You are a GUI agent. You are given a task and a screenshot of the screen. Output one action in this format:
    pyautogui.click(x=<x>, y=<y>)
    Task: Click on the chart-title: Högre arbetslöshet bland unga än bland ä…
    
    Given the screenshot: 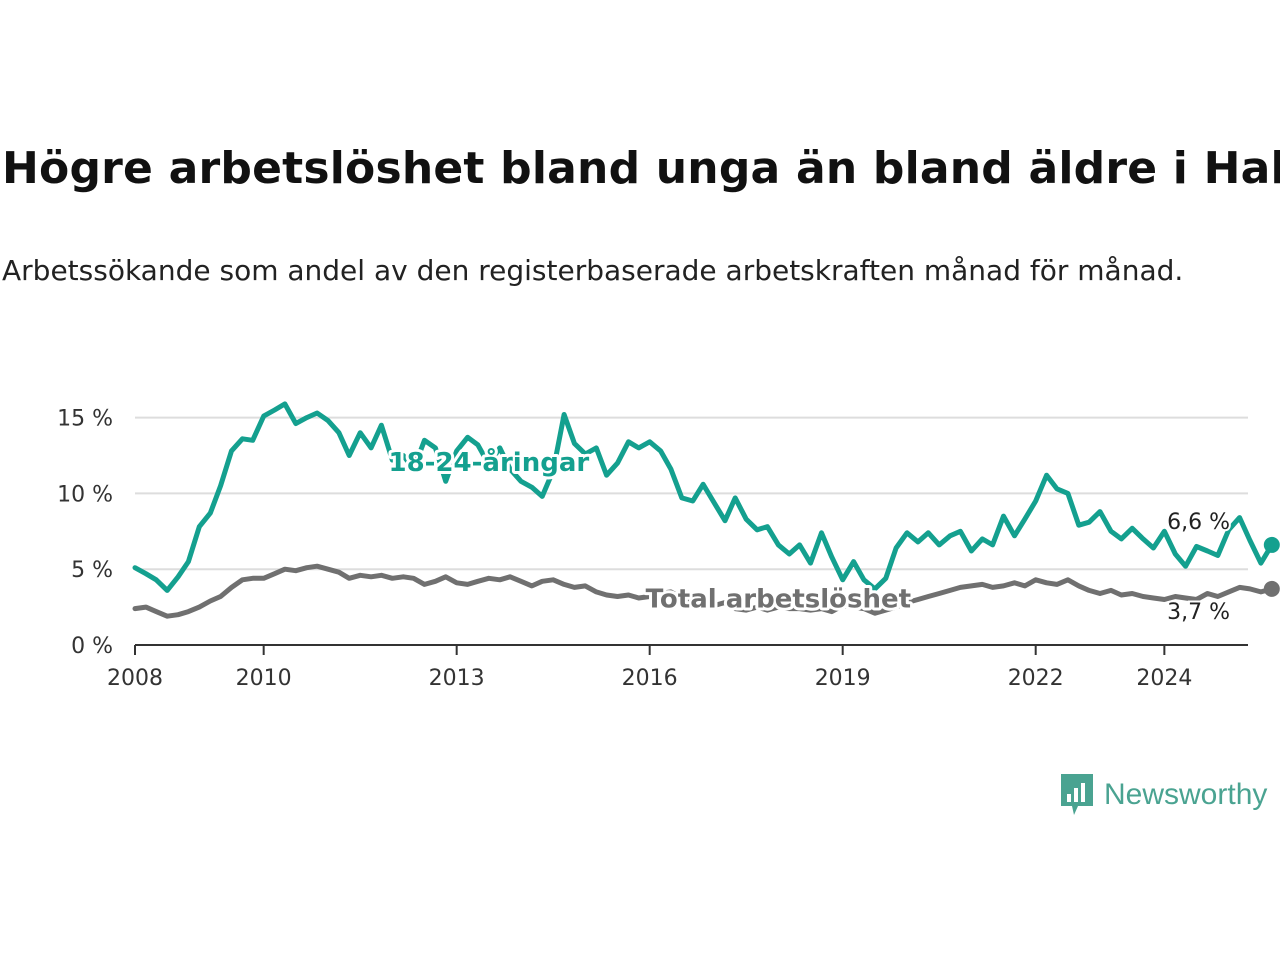 What is the action you would take?
    pyautogui.click(x=641, y=168)
    